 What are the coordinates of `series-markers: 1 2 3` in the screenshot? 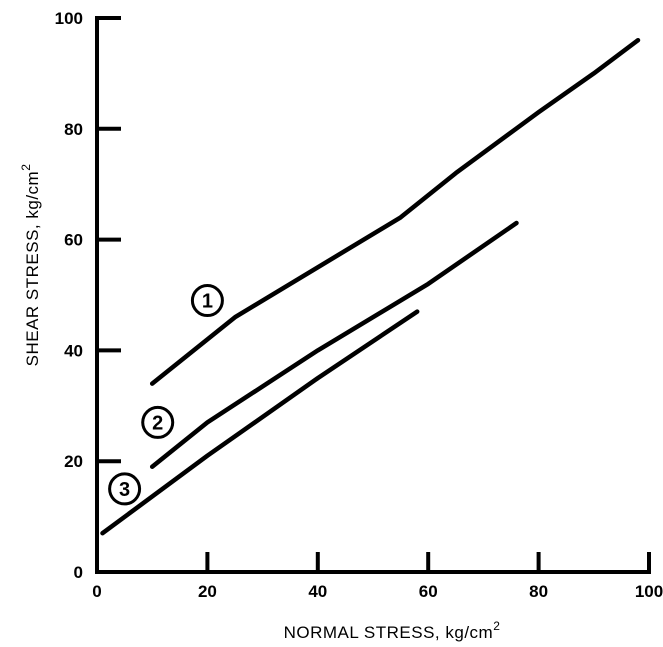 It's located at (166, 395).